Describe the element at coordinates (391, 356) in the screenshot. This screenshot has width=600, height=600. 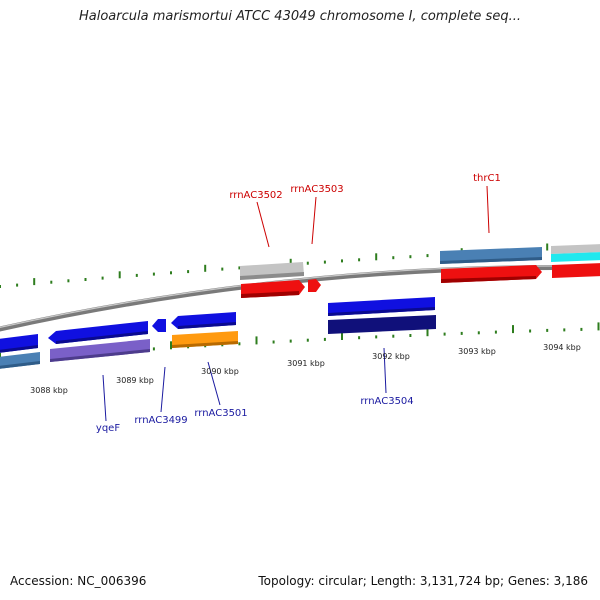
I see `ruler-label-3092: 3092 kbp` at that location.